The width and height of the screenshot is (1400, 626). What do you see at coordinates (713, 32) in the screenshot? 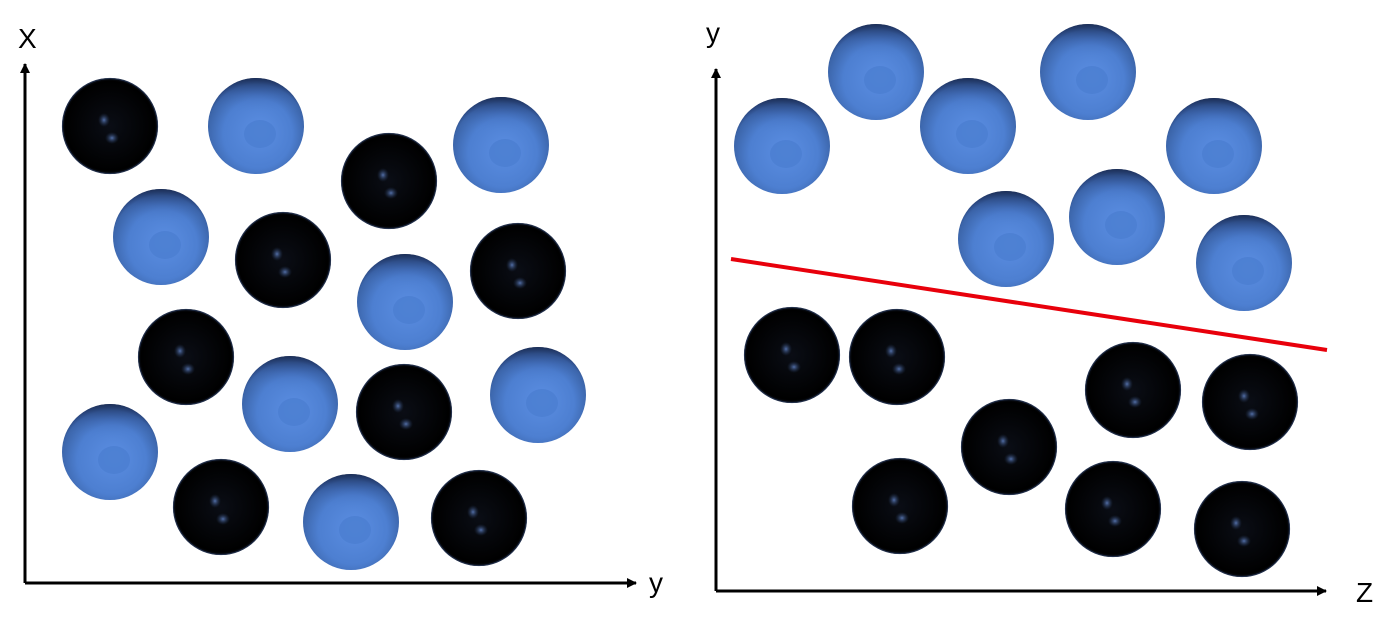
I see `right-vertical-axis-label: y` at bounding box center [713, 32].